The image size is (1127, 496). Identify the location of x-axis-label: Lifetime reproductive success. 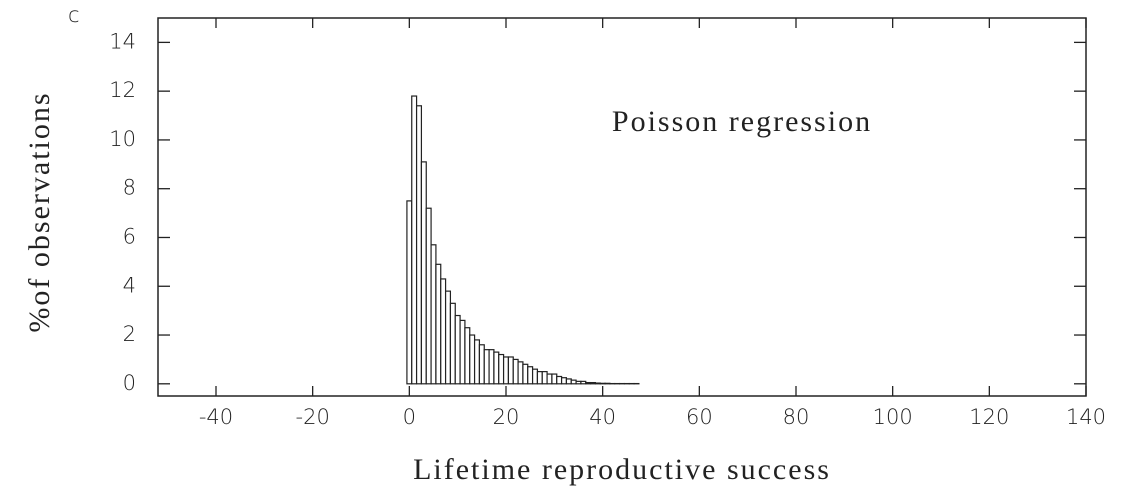
(622, 469).